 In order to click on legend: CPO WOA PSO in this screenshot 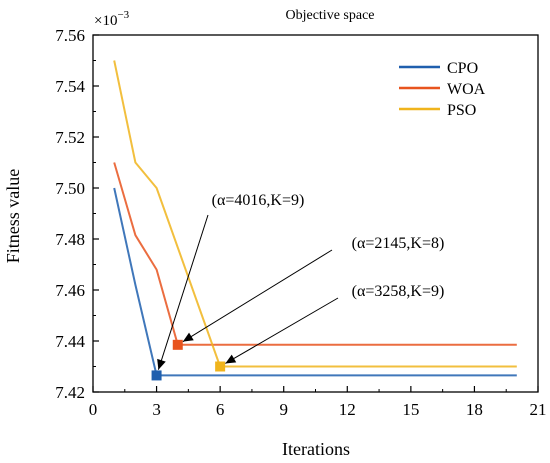, I will do `click(442, 89)`.